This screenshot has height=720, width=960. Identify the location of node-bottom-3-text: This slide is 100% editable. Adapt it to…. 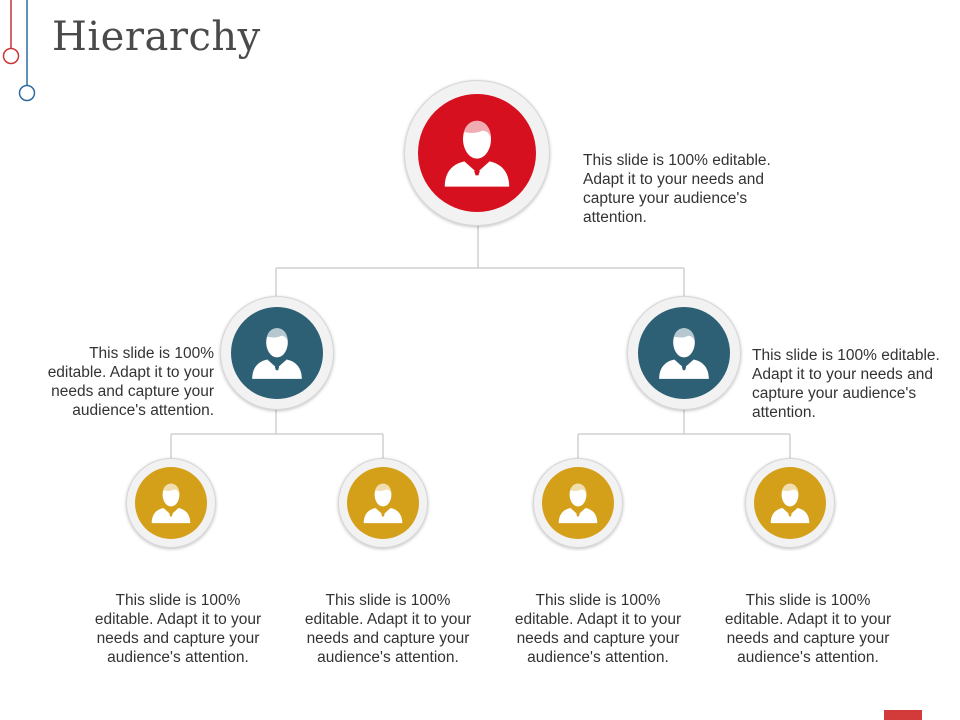
(598, 629).